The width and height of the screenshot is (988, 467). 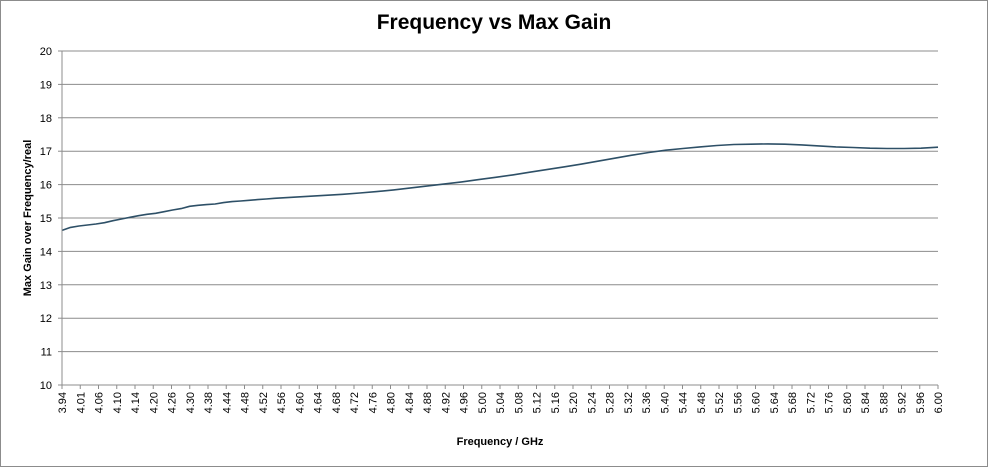 I want to click on x-tick-label: 4.38, so click(x=209, y=402).